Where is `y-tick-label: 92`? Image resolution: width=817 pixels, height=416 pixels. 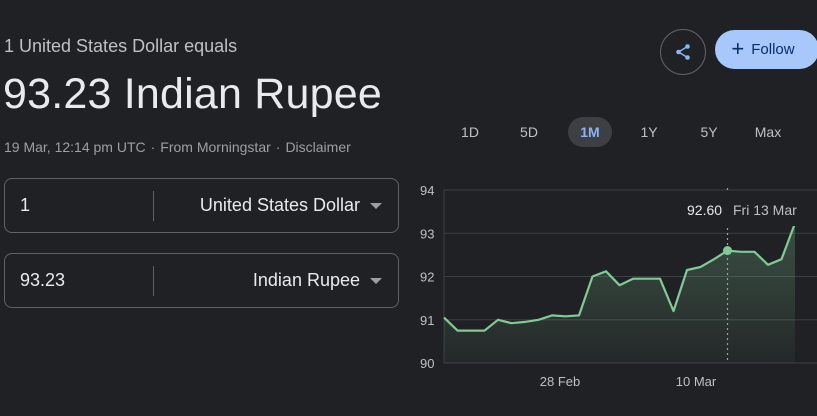 y-tick-label: 92 is located at coordinates (427, 277).